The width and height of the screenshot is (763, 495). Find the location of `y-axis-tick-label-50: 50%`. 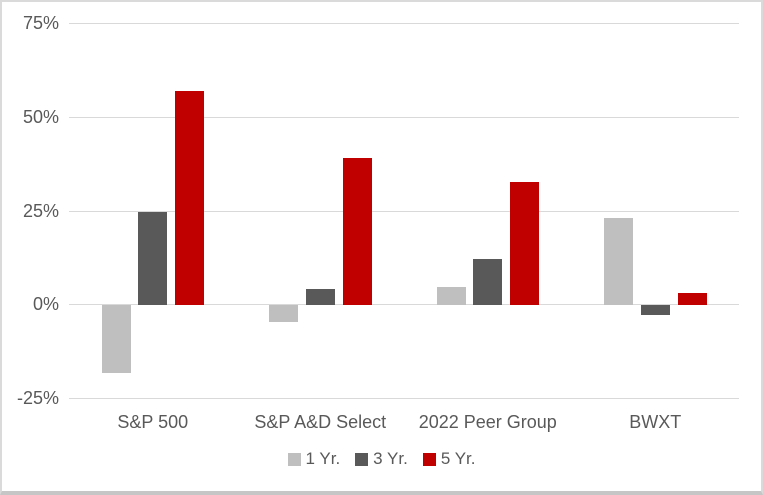

y-axis-tick-label-50: 50% is located at coordinates (40, 116).